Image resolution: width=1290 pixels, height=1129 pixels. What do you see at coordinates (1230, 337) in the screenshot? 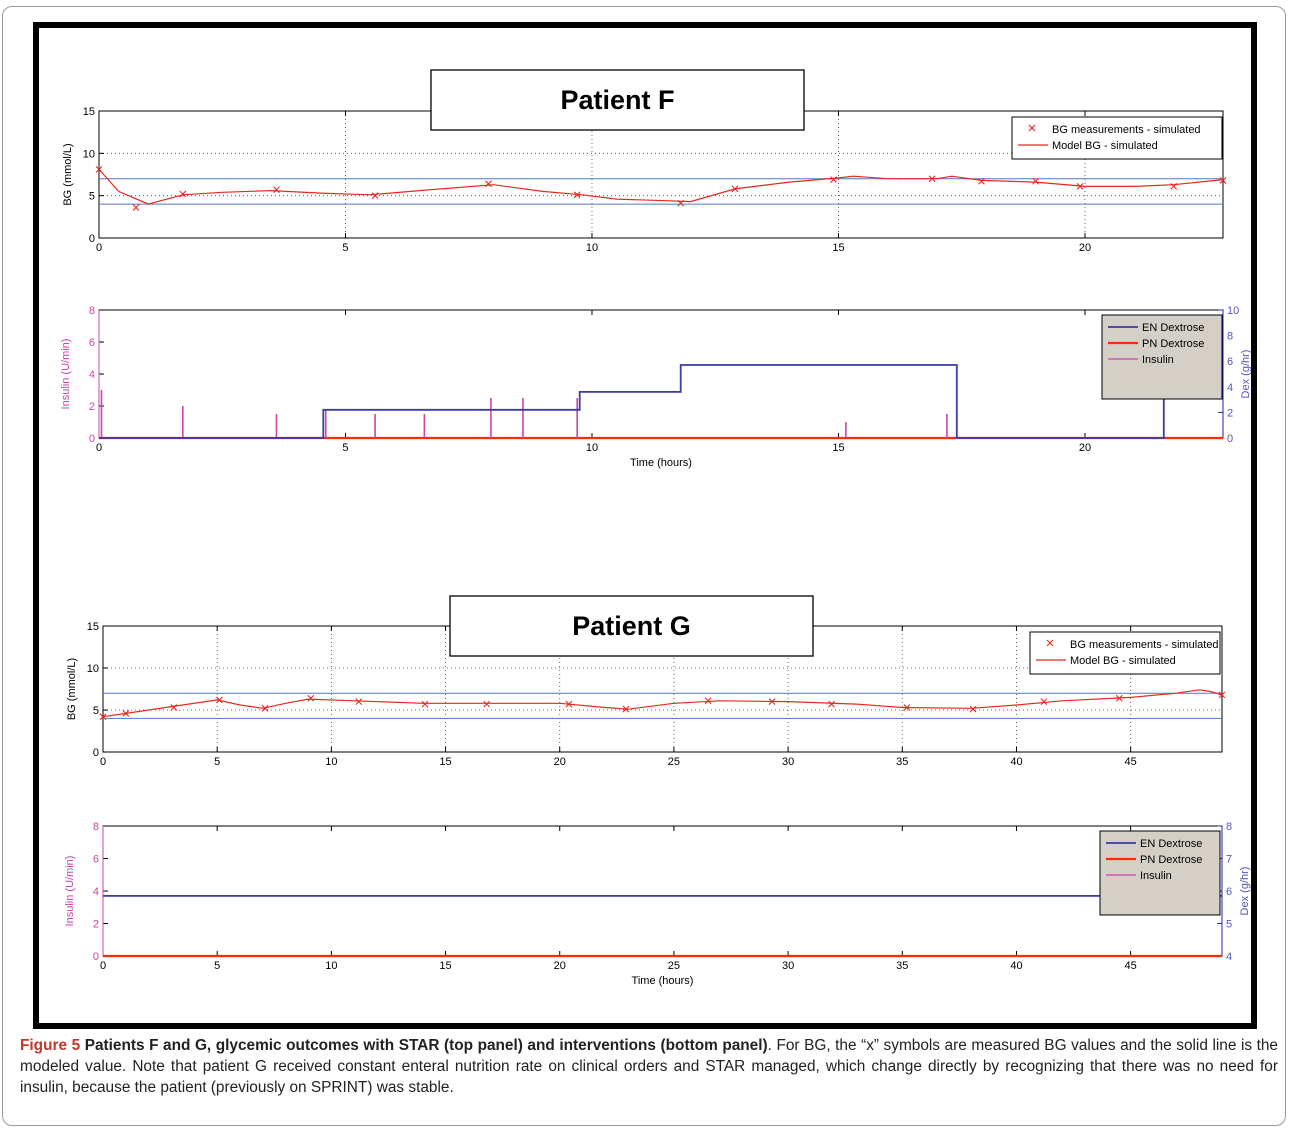
I see `right-y-tick-label: 8` at bounding box center [1230, 337].